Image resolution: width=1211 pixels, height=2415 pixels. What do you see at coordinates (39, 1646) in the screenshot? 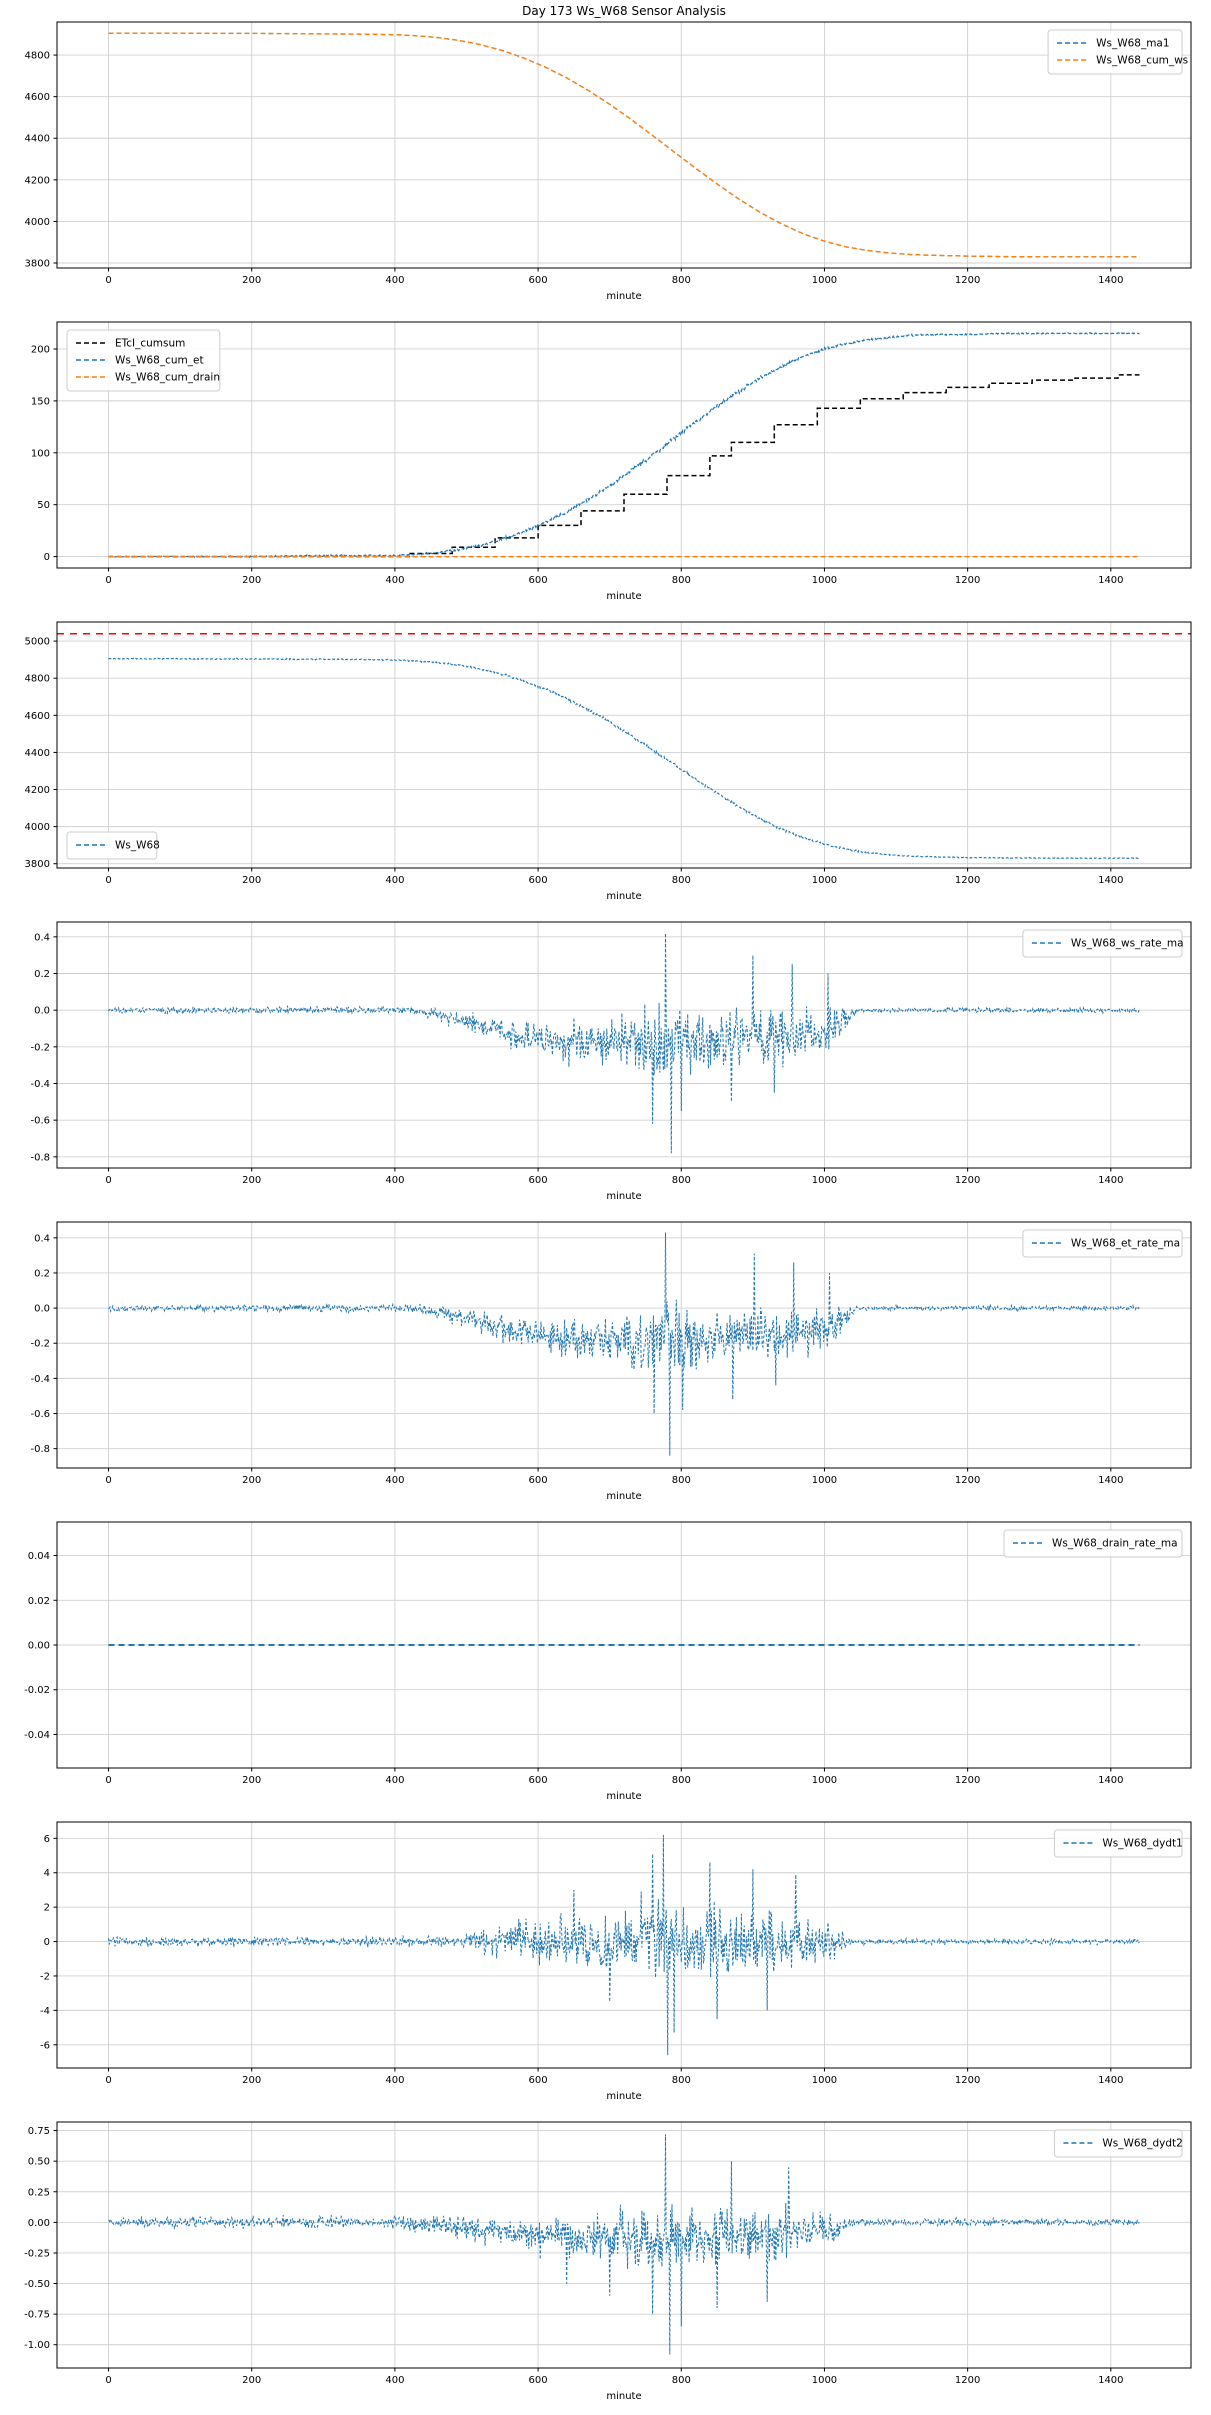
I see `y-tick-label: 0.00` at bounding box center [39, 1646].